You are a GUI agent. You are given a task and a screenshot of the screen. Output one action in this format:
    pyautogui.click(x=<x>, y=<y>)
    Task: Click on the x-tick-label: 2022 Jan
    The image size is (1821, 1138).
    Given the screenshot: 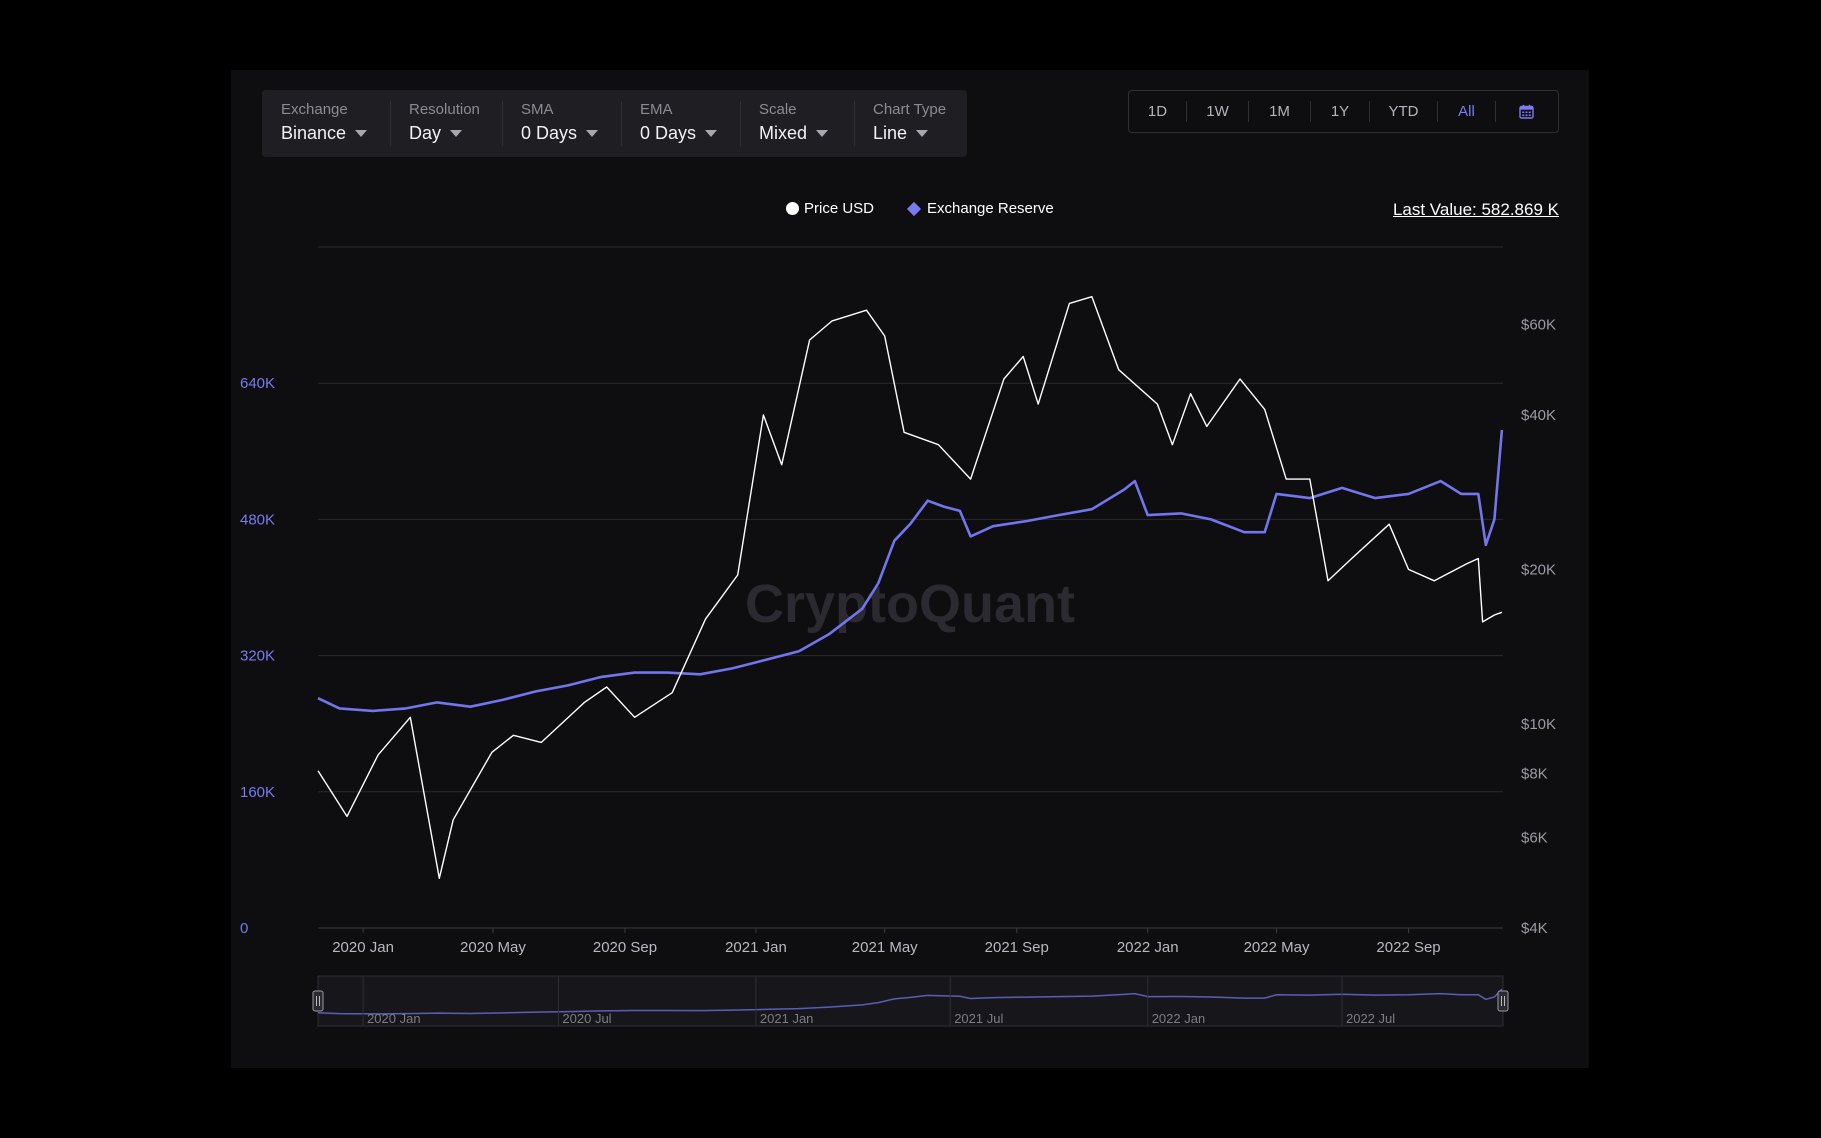 What is the action you would take?
    pyautogui.click(x=1148, y=947)
    